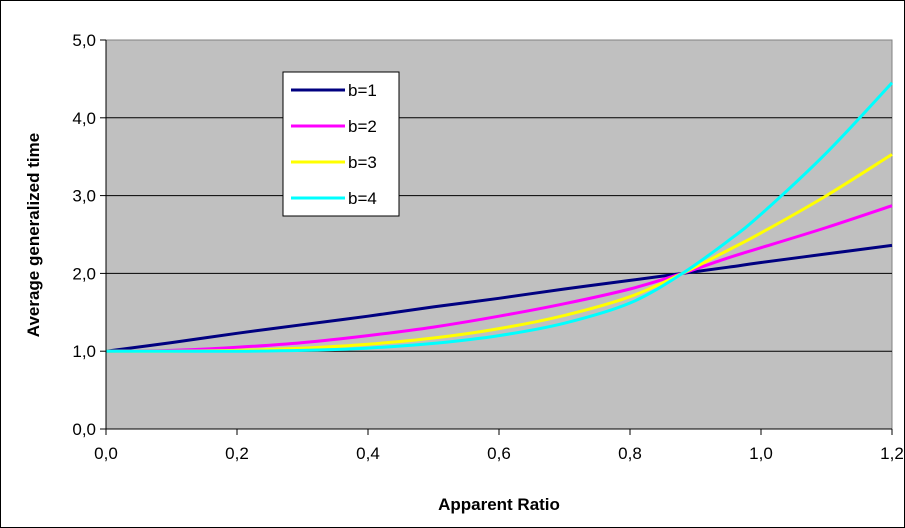  I want to click on y-tick-label: 3,0, so click(84, 196).